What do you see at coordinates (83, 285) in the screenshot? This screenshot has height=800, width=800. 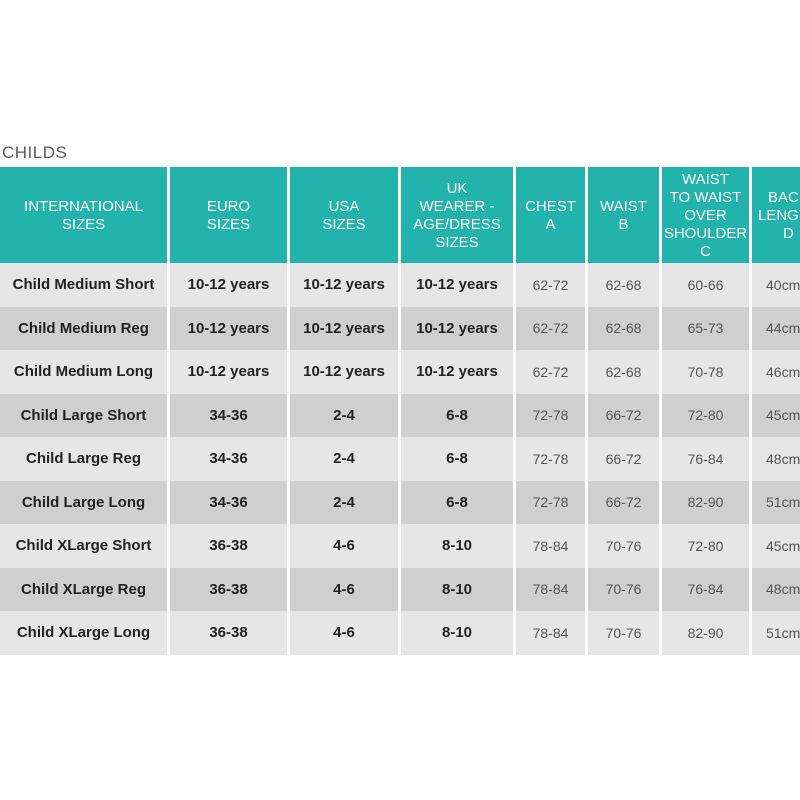 I see `cell-international-sizes: Child Medium Short` at bounding box center [83, 285].